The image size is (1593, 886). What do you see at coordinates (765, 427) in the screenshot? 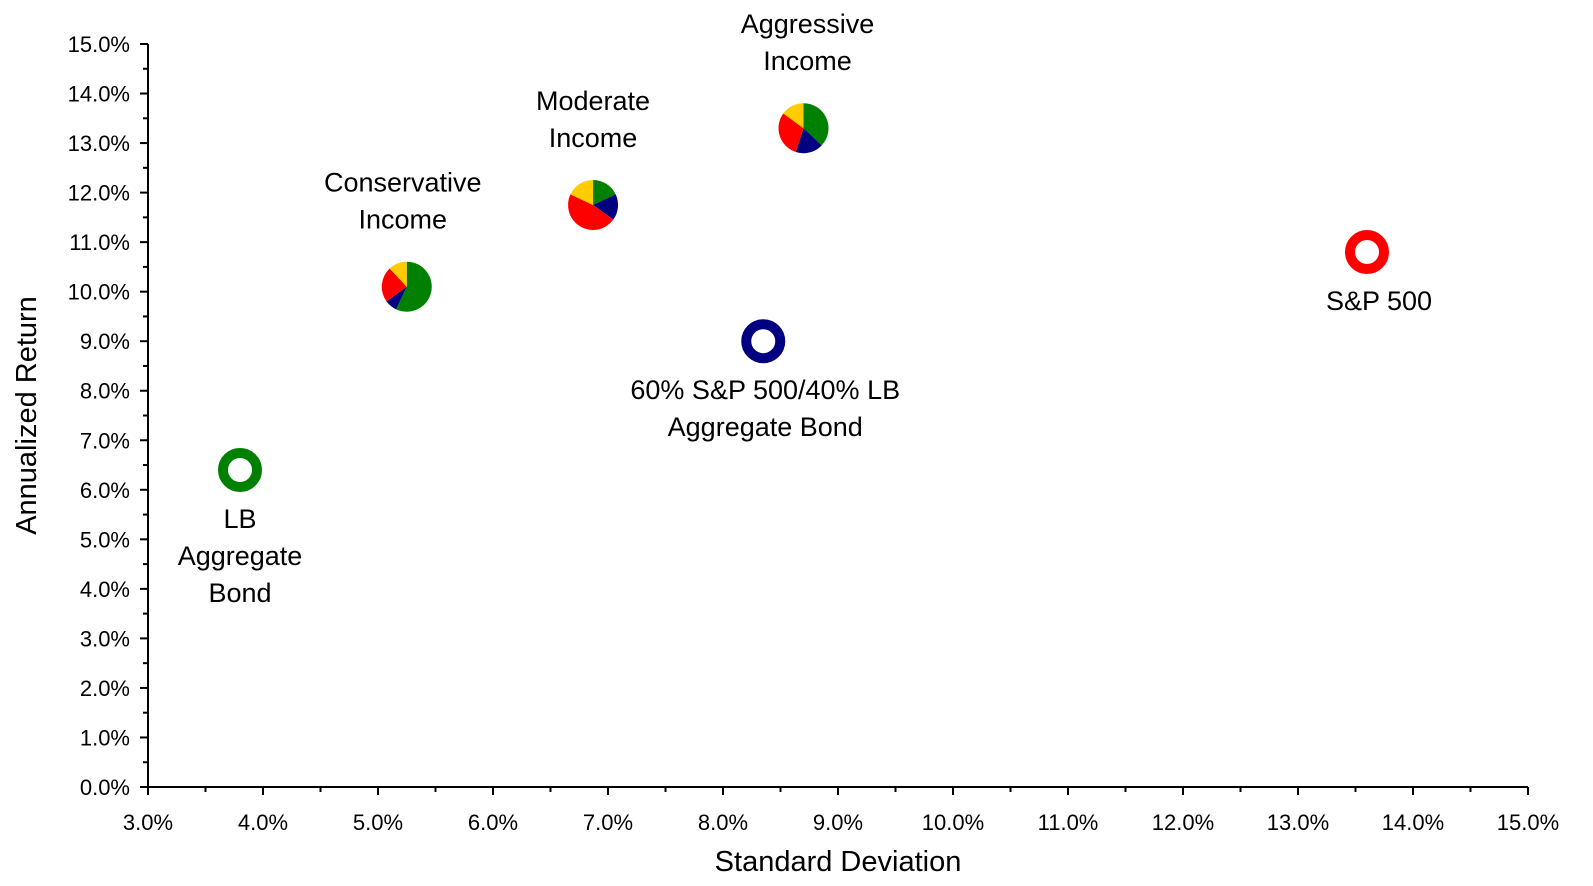
I see `point-label-line: Aggregate Bond` at bounding box center [765, 427].